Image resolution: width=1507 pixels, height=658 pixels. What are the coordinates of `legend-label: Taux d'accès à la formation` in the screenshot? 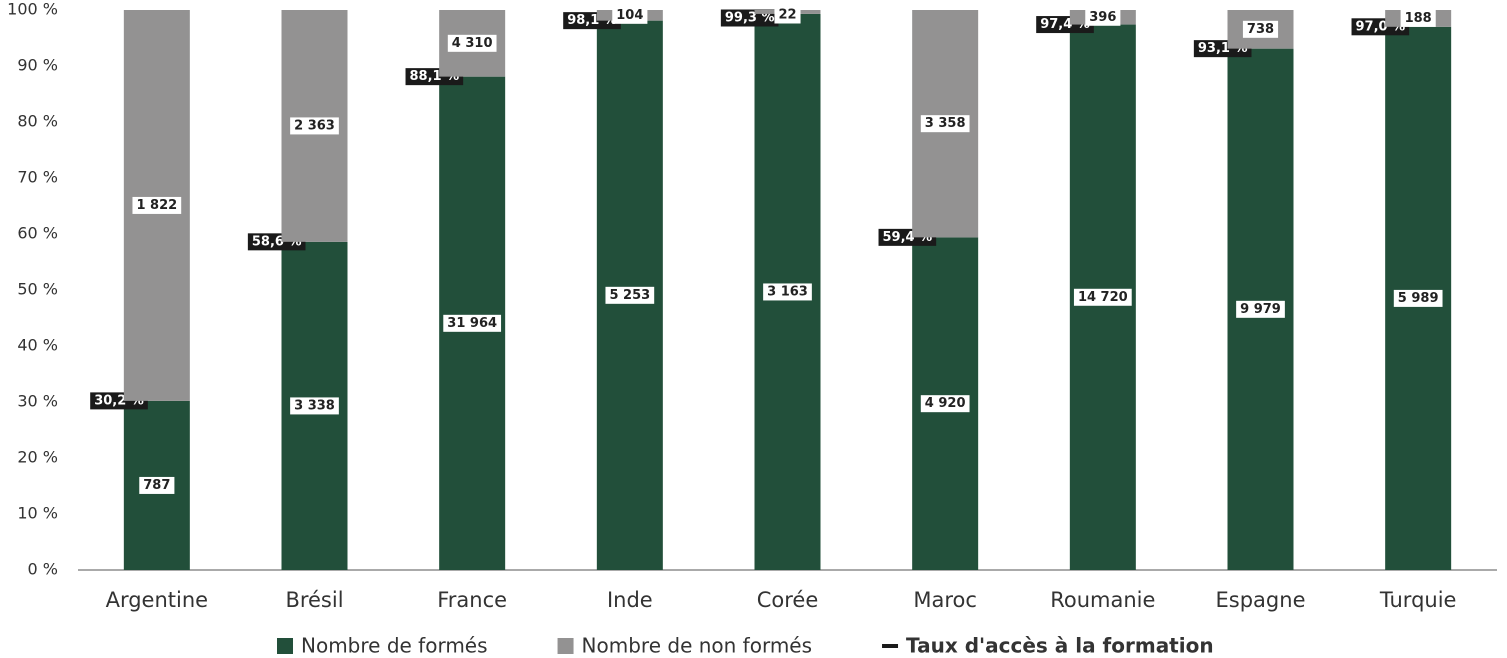 It's located at (1060, 646).